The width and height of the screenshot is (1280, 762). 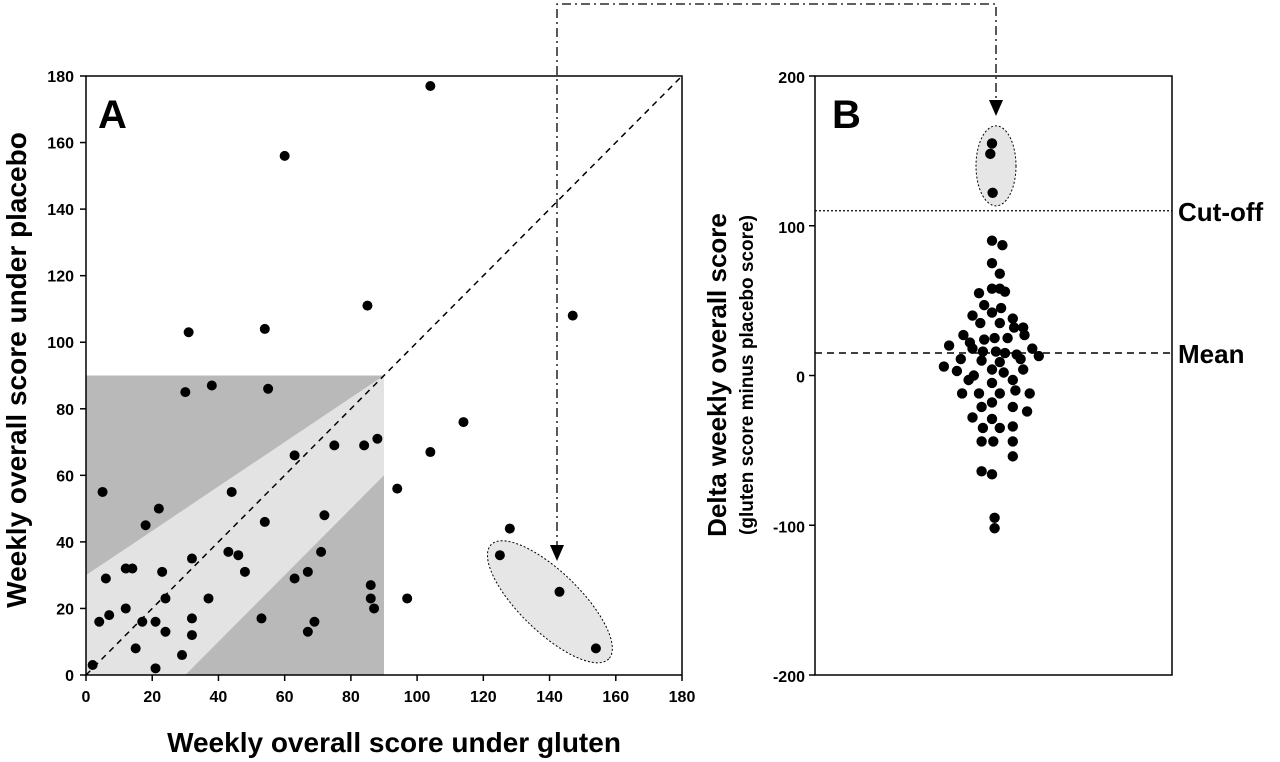 What do you see at coordinates (615, 697) in the screenshot?
I see `x-tick-label: 160` at bounding box center [615, 697].